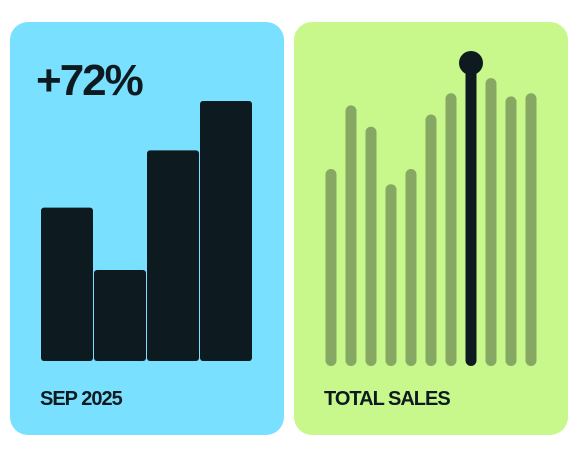  Describe the element at coordinates (387, 399) in the screenshot. I see `card-label: TOTAL SALES` at that location.